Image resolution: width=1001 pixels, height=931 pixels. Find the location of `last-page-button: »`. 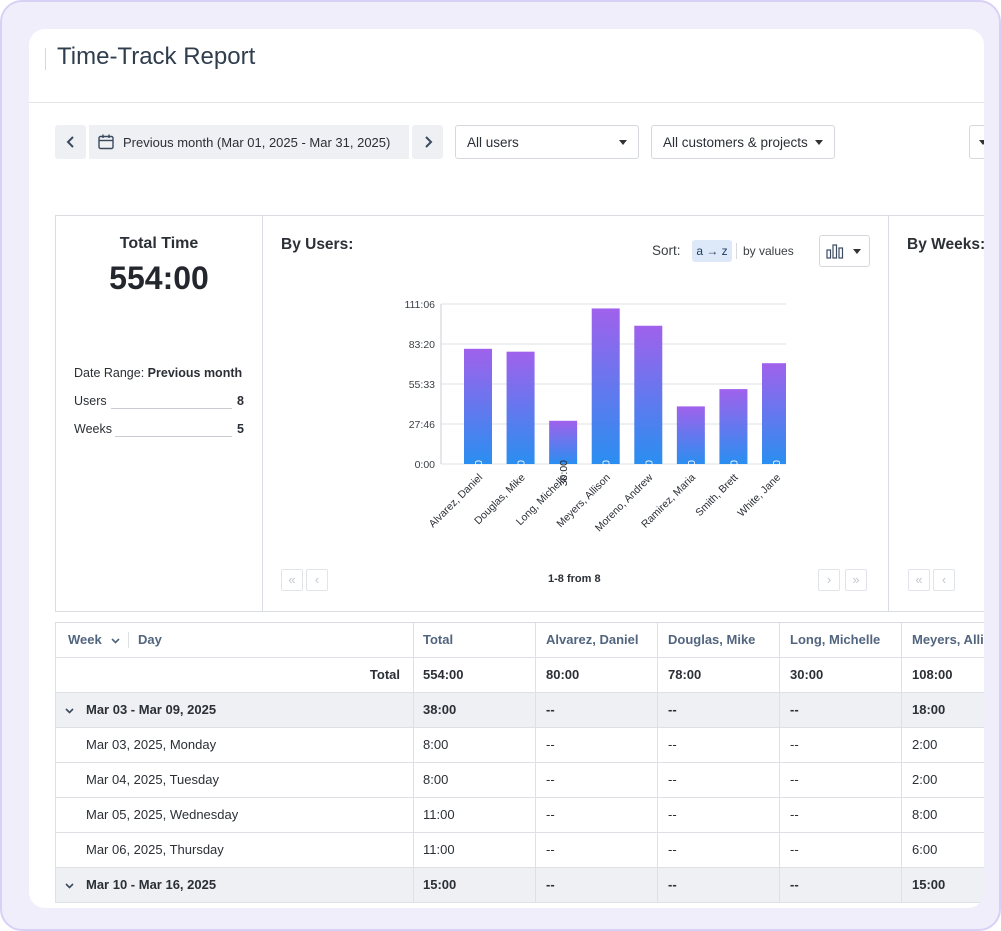

last-page-button: » is located at coordinates (856, 580).